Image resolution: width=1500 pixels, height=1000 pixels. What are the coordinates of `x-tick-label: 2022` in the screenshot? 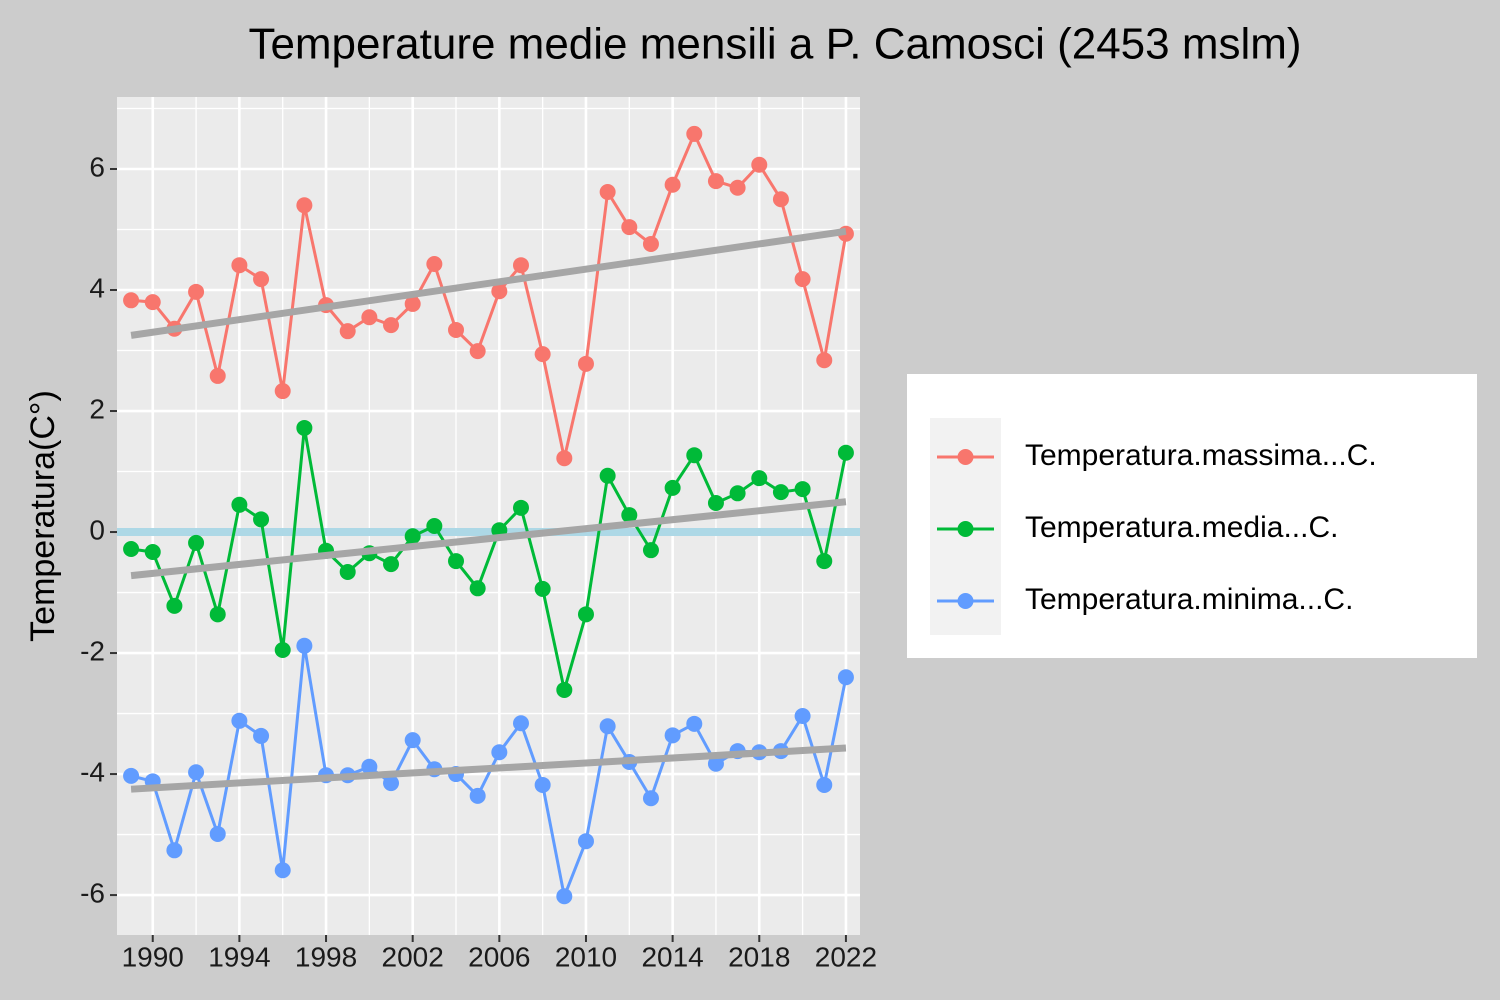 It's located at (846, 956).